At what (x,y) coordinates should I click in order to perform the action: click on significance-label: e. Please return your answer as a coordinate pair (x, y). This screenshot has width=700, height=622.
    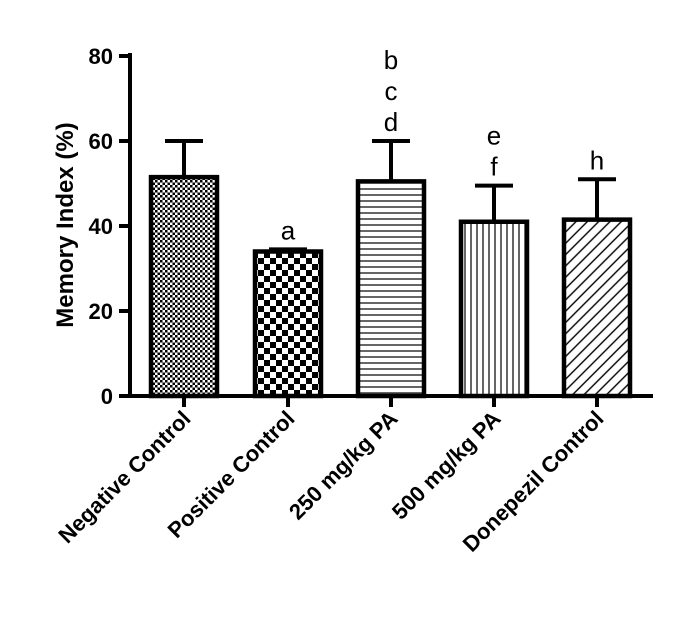
    Looking at the image, I should click on (494, 136).